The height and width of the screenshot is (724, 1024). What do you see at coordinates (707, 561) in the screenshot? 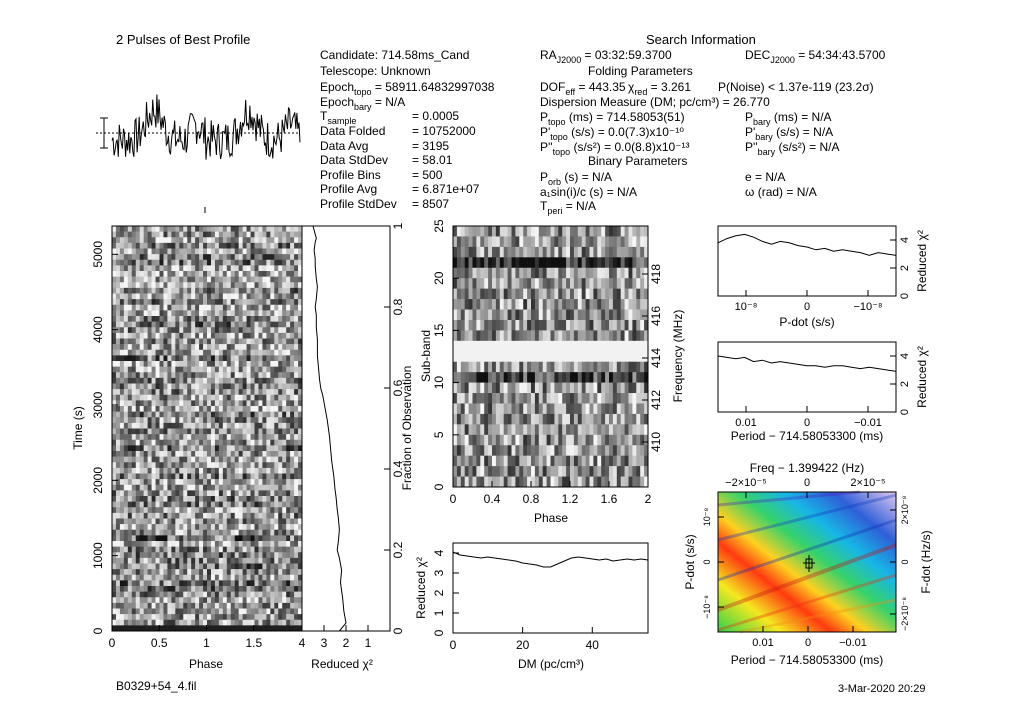
I see `ppdot-y-tick-1: 0` at bounding box center [707, 561].